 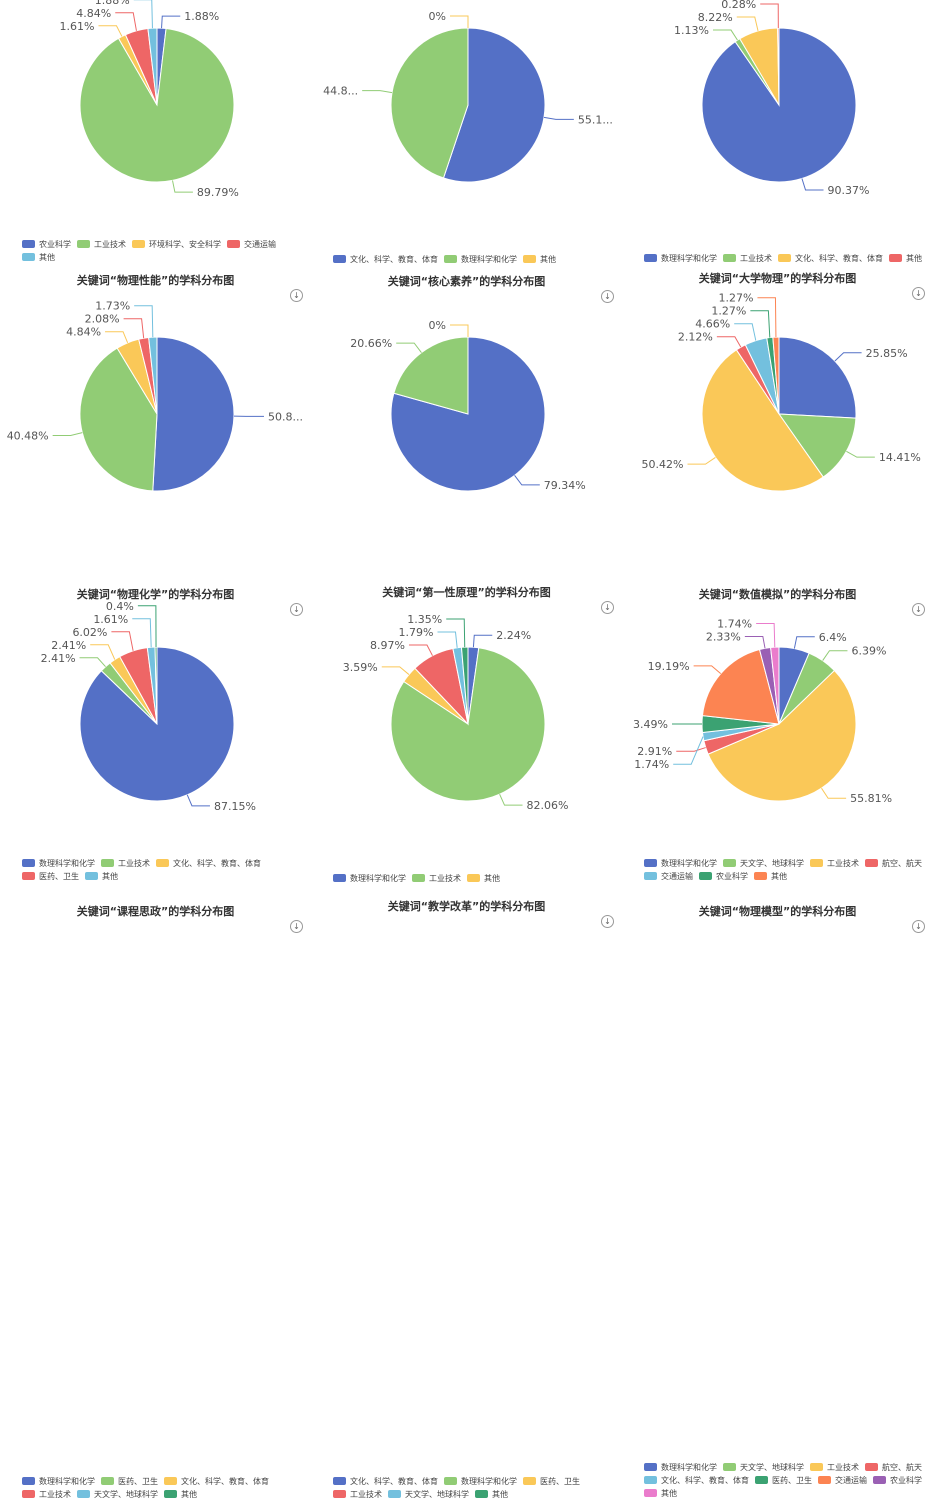 I want to click on slice-label: 0%, so click(x=437, y=325).